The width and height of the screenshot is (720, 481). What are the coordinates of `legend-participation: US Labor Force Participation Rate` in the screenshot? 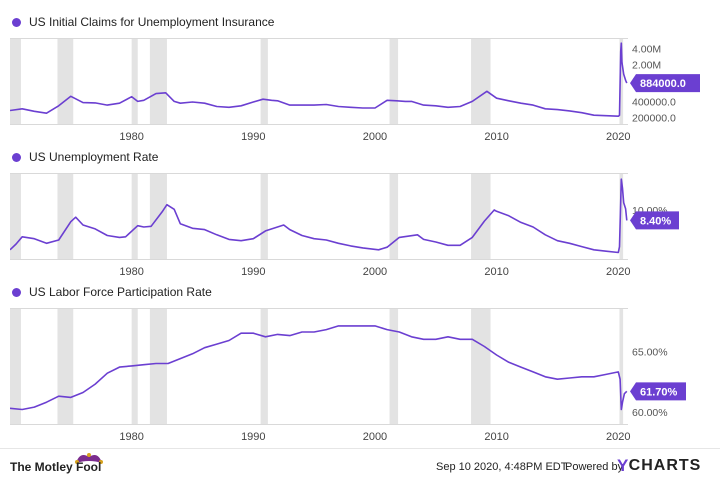 It's located at (112, 292).